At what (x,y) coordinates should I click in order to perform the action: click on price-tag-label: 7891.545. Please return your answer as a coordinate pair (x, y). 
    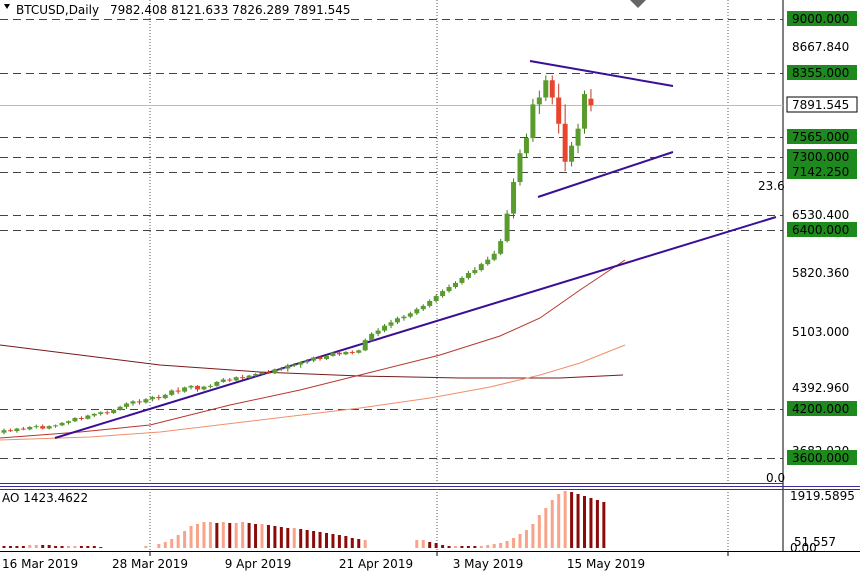
    Looking at the image, I should click on (820, 105).